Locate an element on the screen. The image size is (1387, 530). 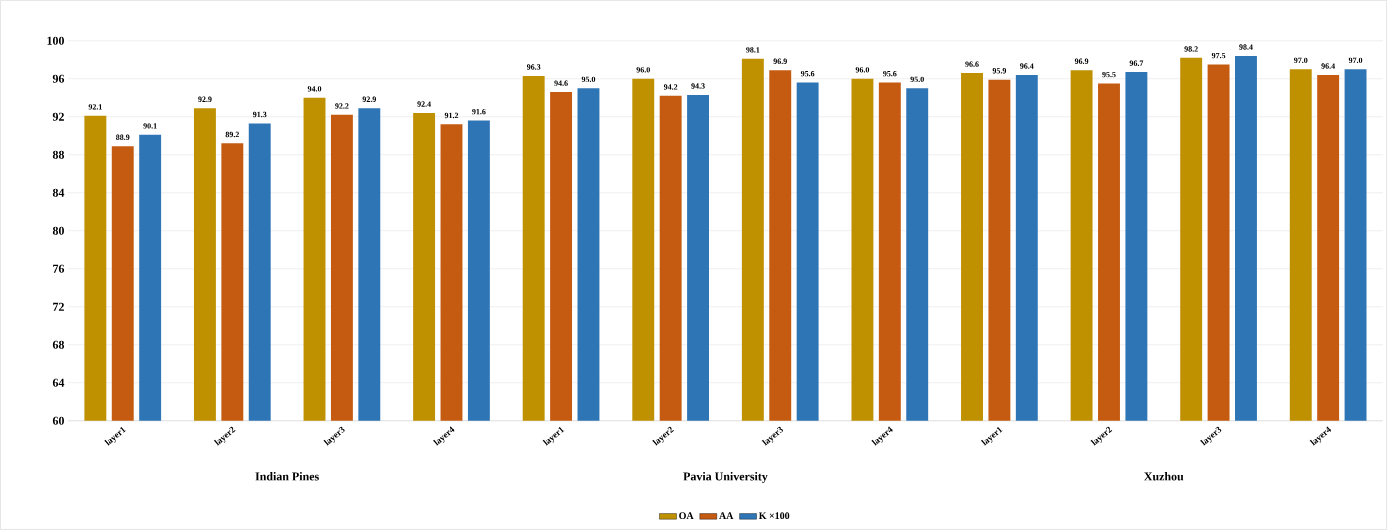
y-tick-label: 80 is located at coordinates (58, 230).